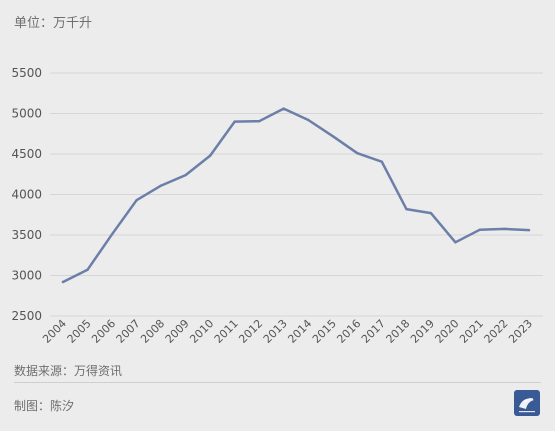 The width and height of the screenshot is (555, 431). What do you see at coordinates (275, 331) in the screenshot?
I see `x-tick-label: 2013` at bounding box center [275, 331].